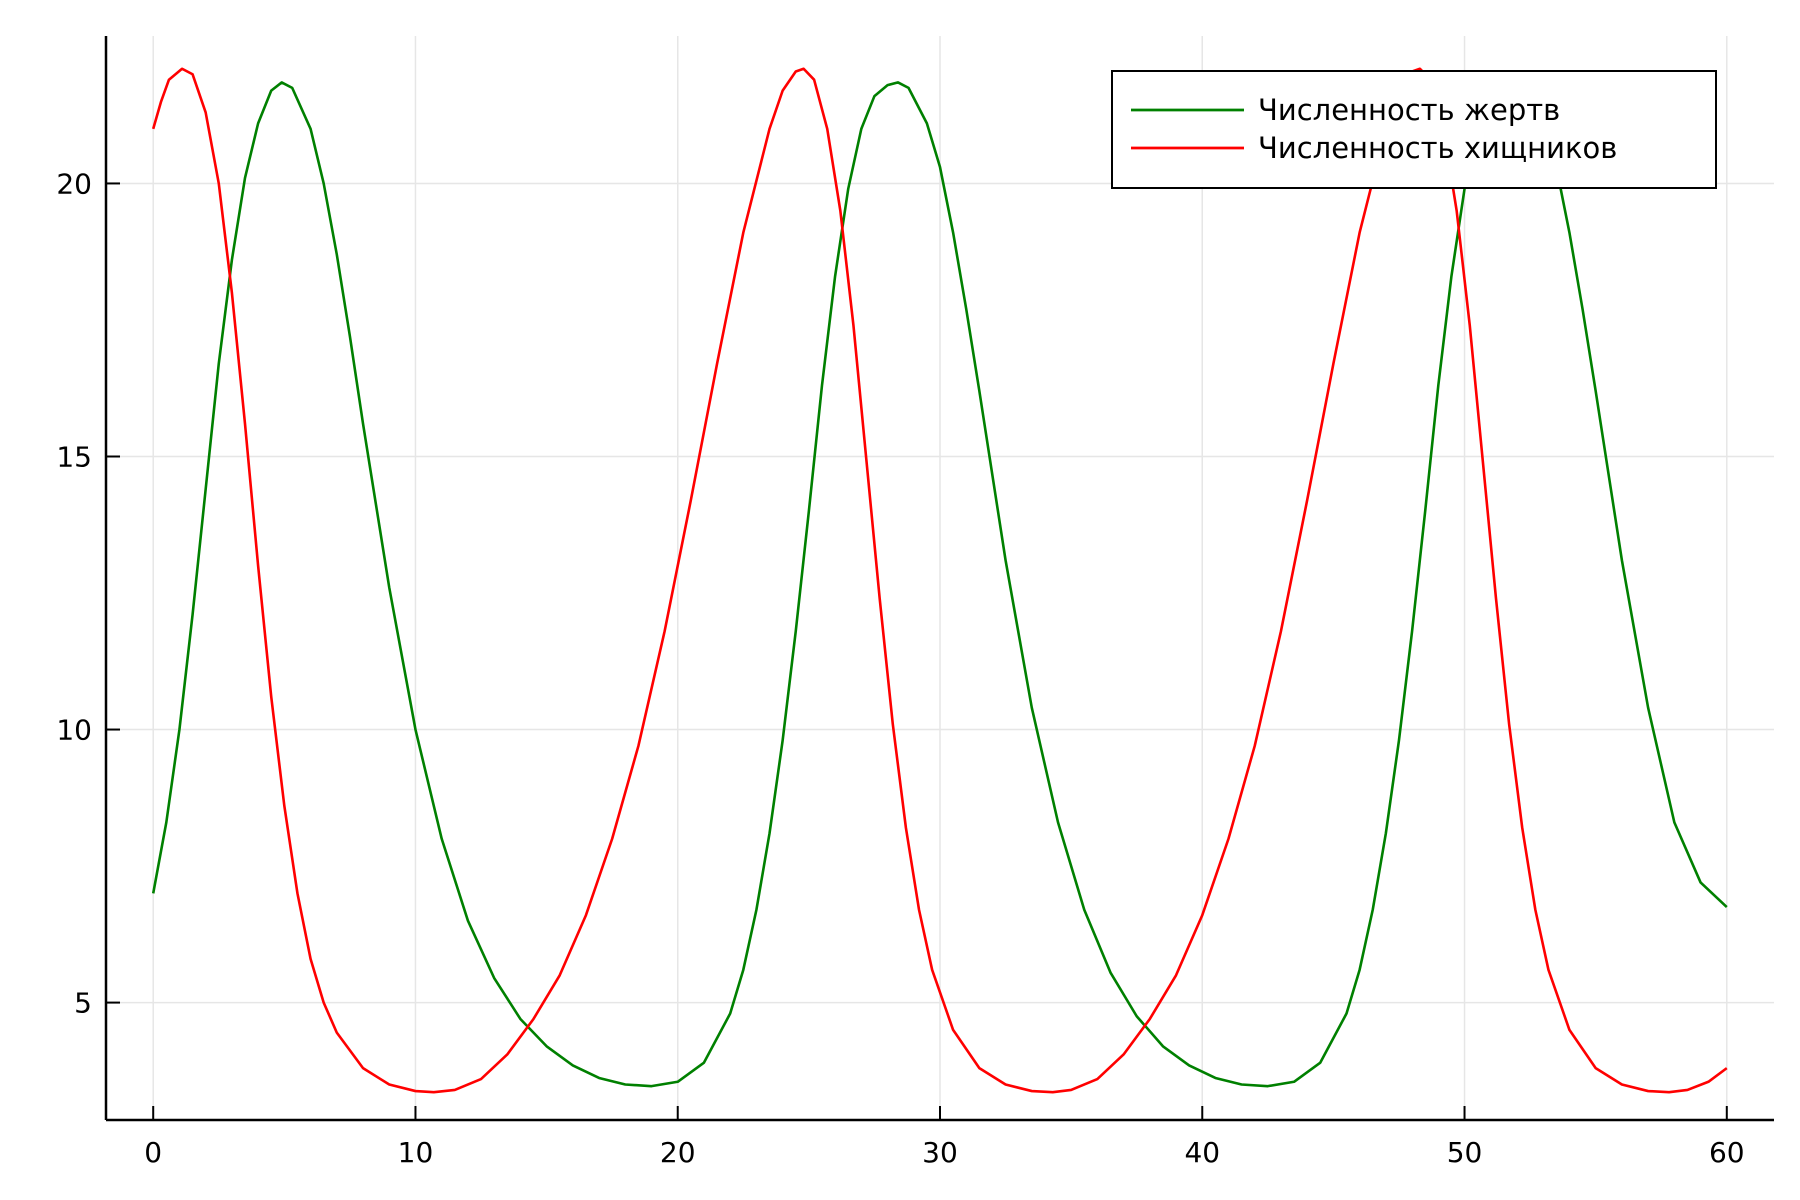  I want to click on legend-box, so click(1414, 129).